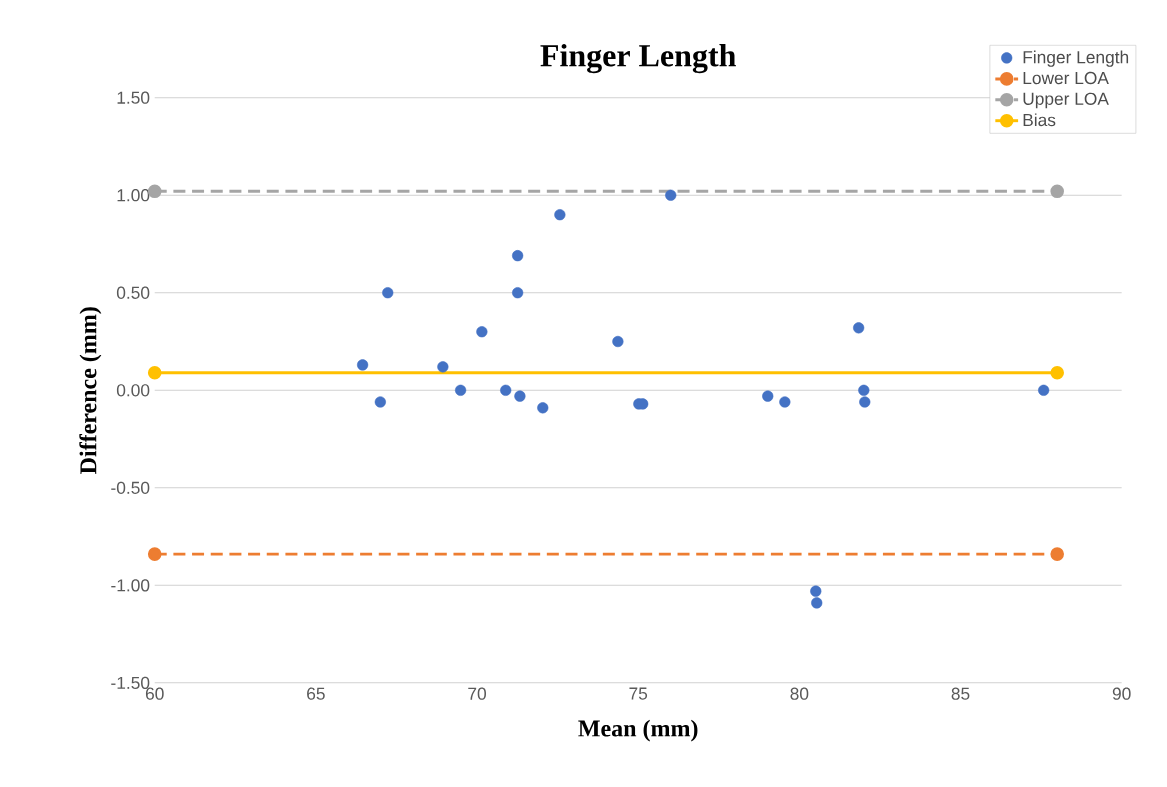  Describe the element at coordinates (133, 292) in the screenshot. I see `y-tick-label: 0.50` at that location.